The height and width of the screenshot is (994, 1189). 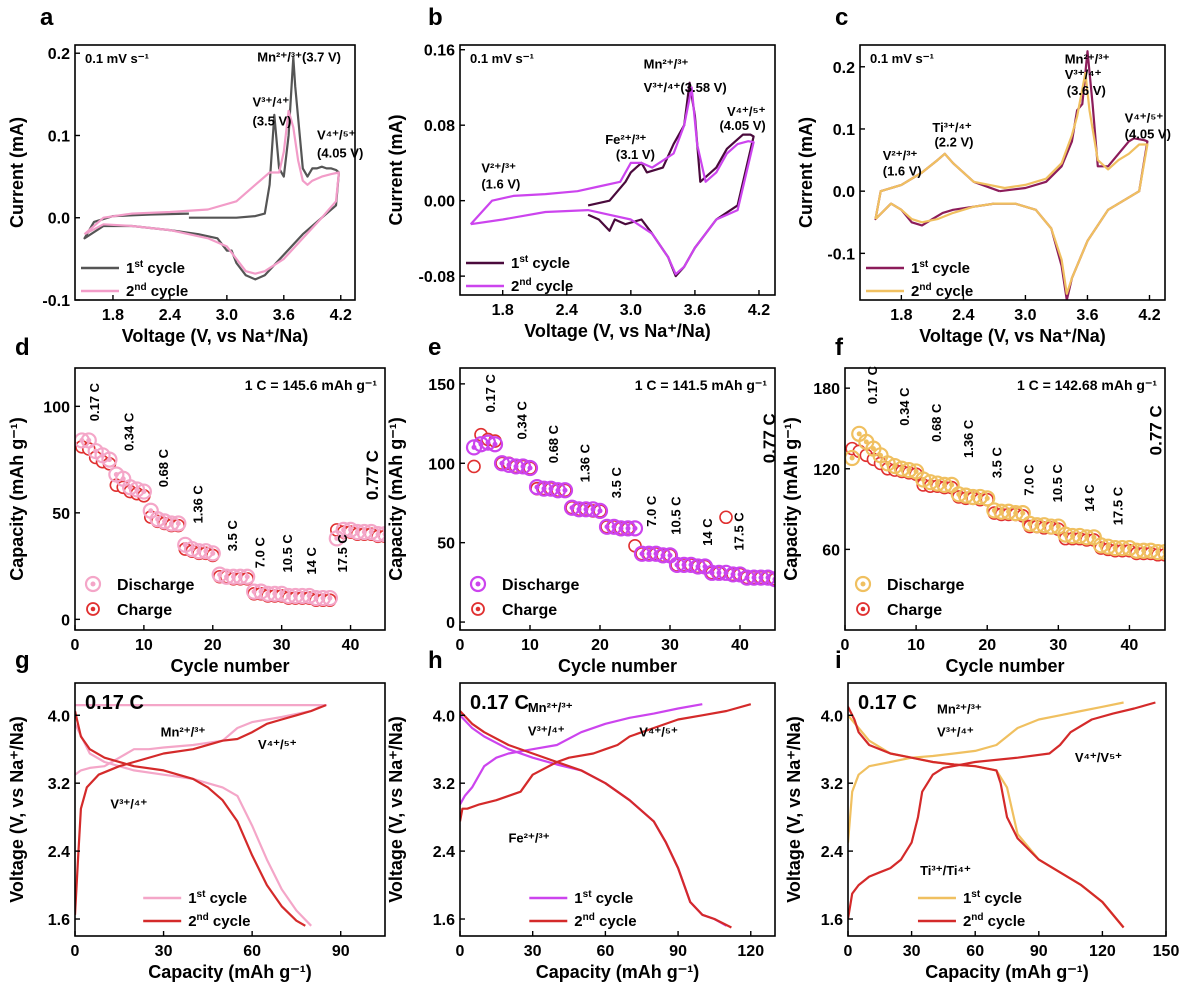 What do you see at coordinates (351, 645) in the screenshot?
I see `x-tick-label-d-4: 40` at bounding box center [351, 645].